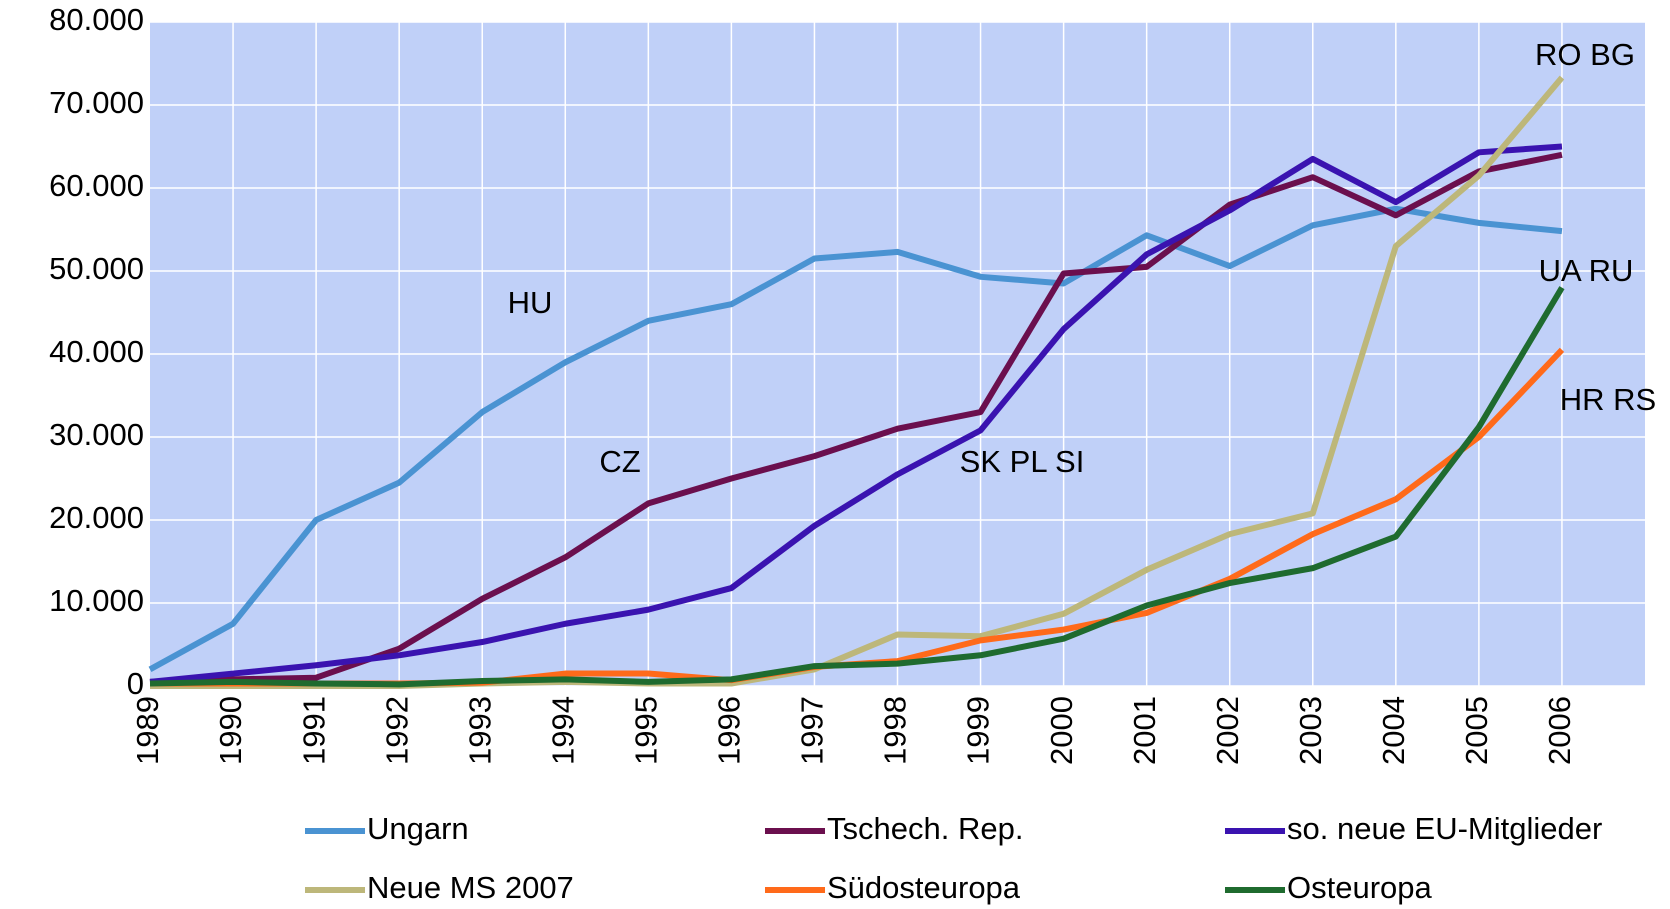 This screenshot has width=1670, height=909. Describe the element at coordinates (1608, 399) in the screenshot. I see `annotation: HR RS` at that location.